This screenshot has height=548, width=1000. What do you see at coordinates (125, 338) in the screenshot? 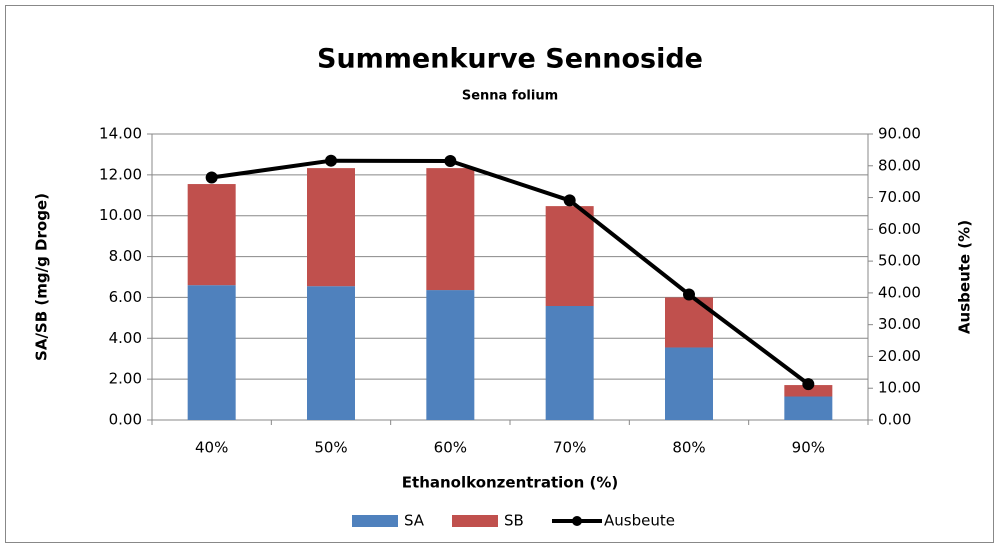
I see `y-tick-label: 4.00` at bounding box center [125, 338].